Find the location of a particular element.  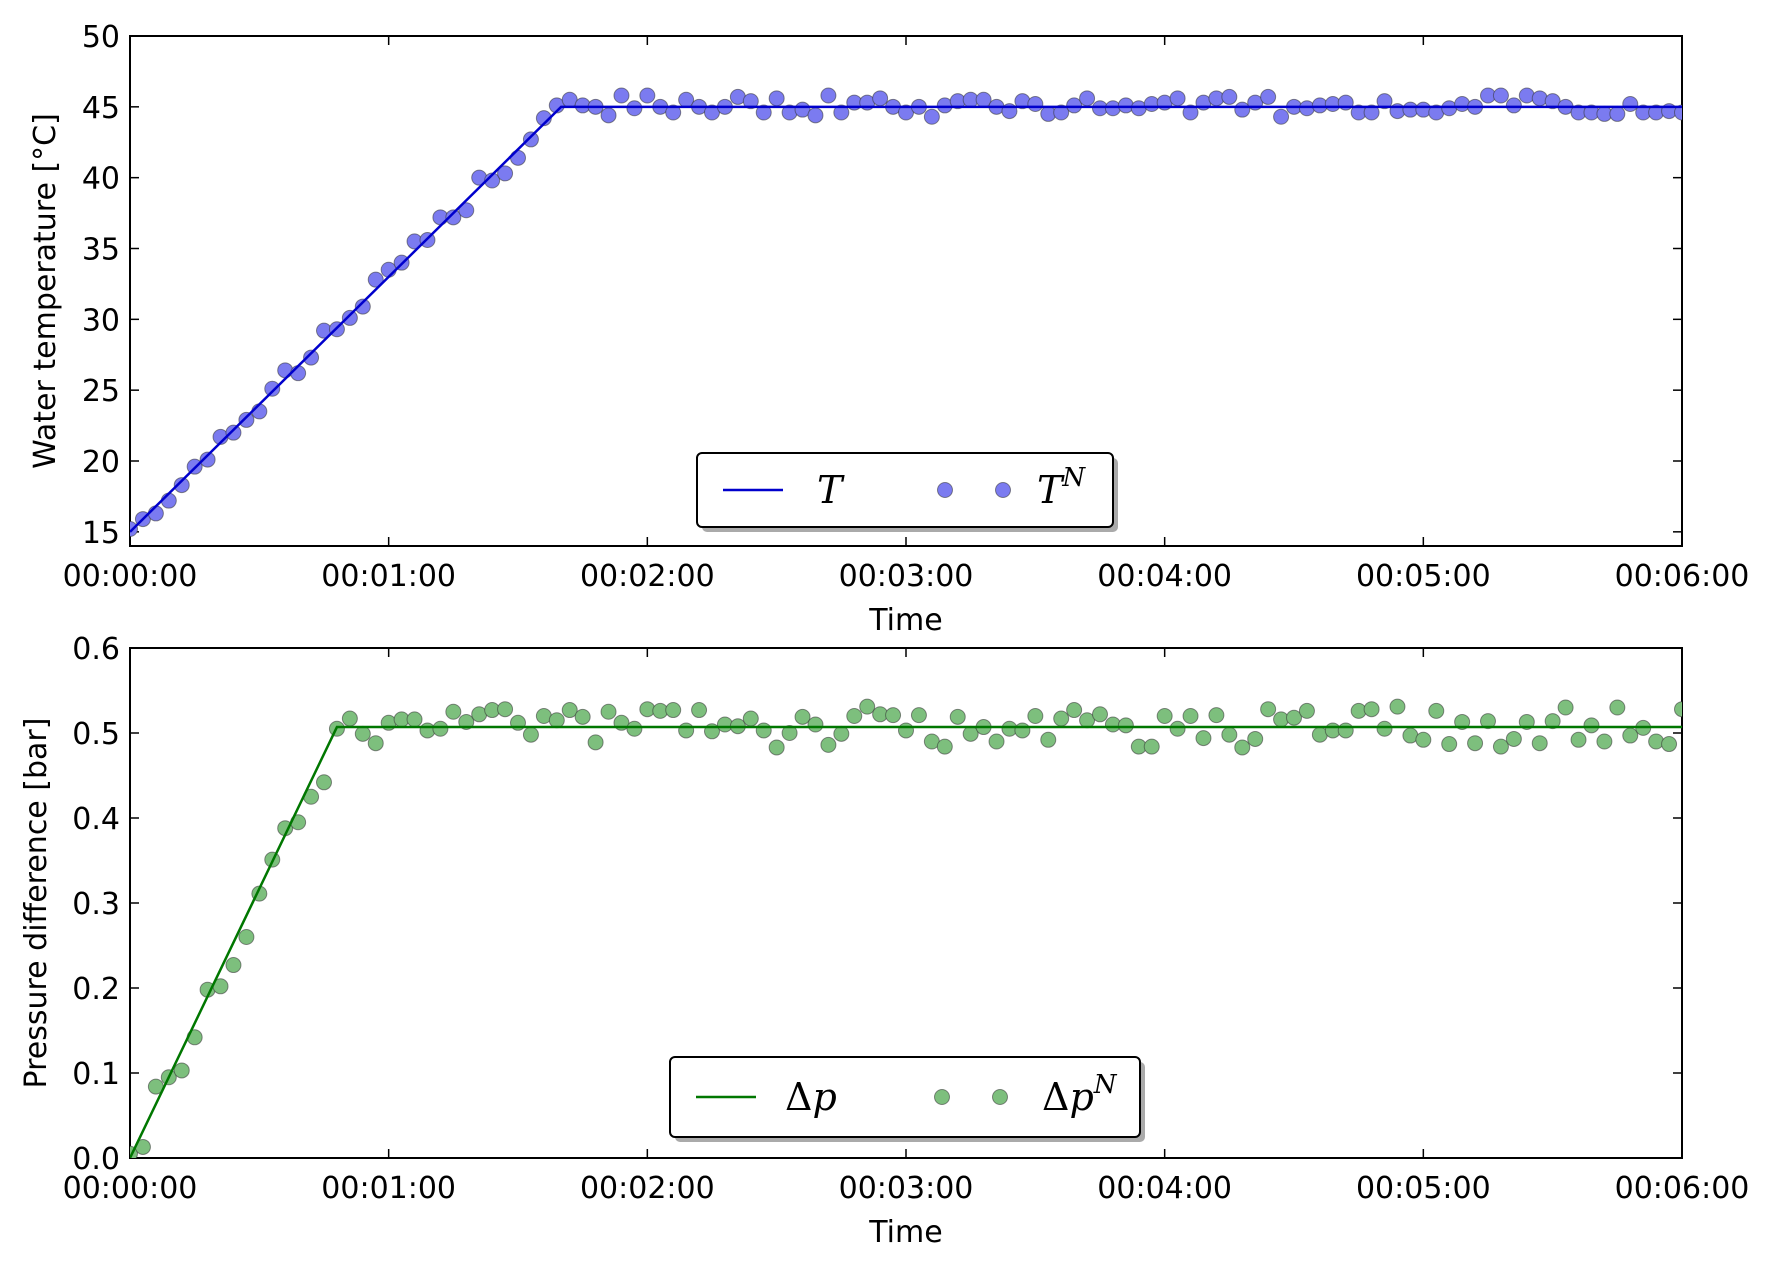

pressure-legend: Δp ΔpN is located at coordinates (907, 1099).